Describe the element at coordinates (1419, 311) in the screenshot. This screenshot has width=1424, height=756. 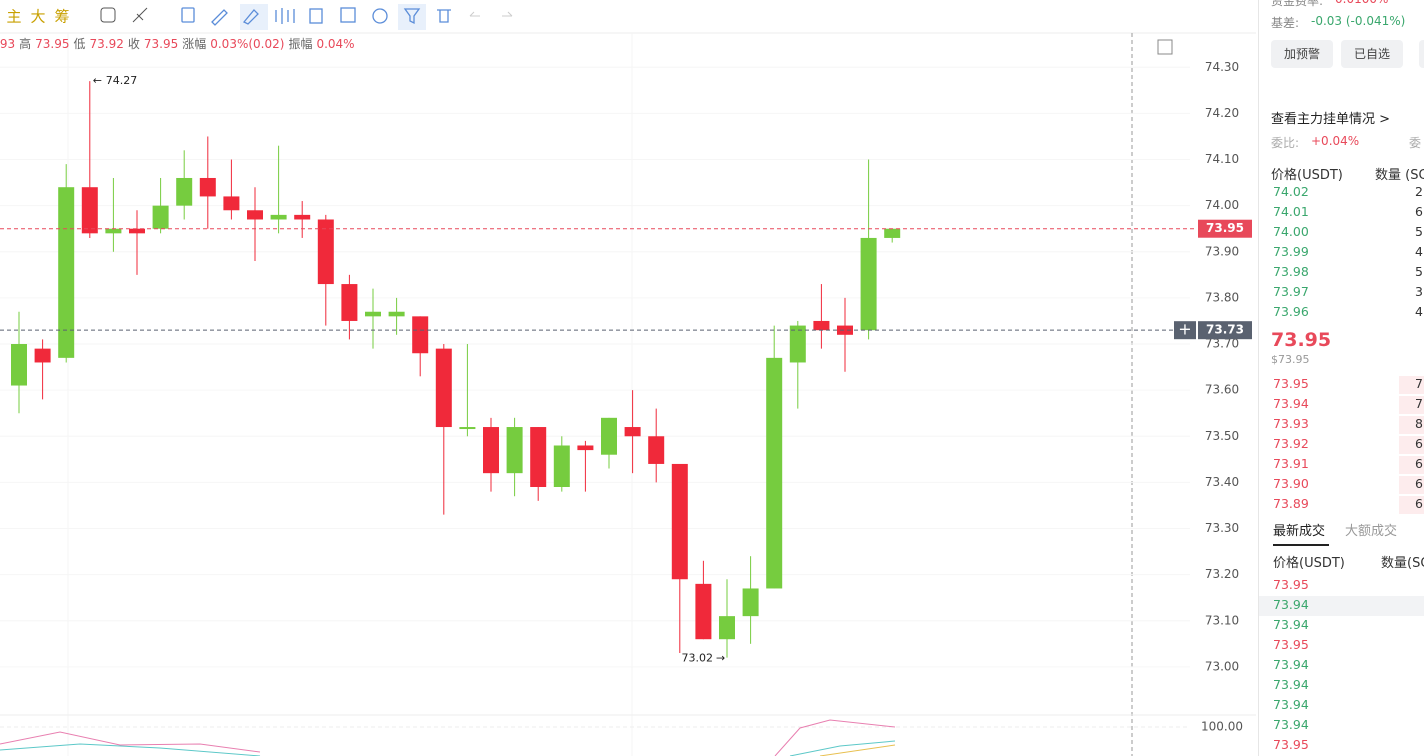
I see `ask-qty: 4` at that location.